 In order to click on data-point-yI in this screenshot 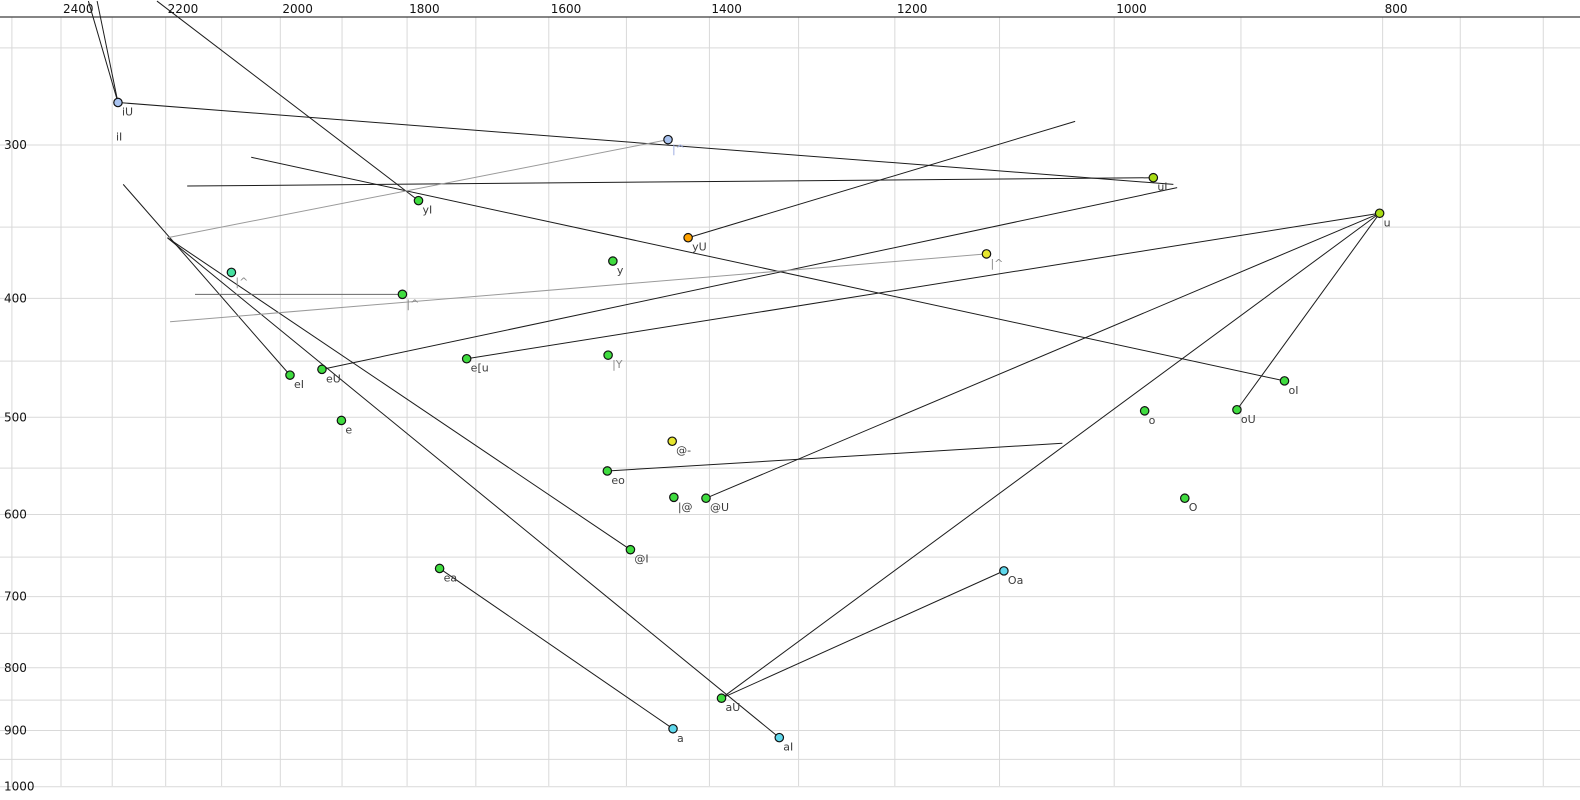, I will do `click(418, 200)`.